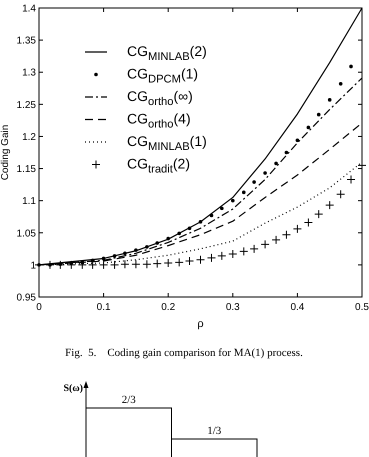  What do you see at coordinates (26, 41) in the screenshot?
I see `y-tick-label: 1.35` at bounding box center [26, 41].